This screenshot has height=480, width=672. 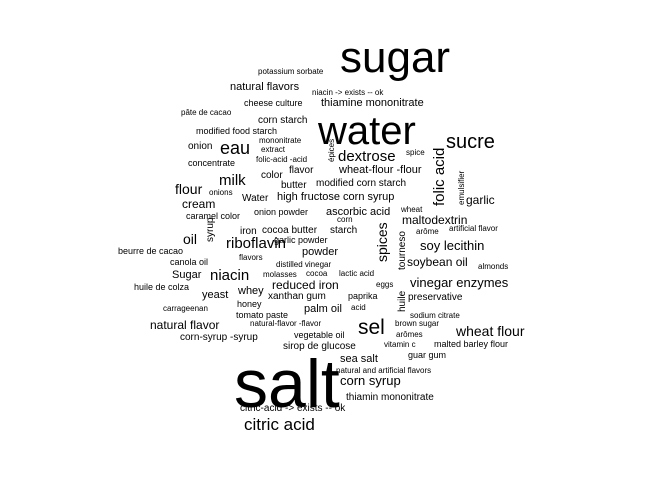 I want to click on word-natural-flavors: natural flavors, so click(x=265, y=87).